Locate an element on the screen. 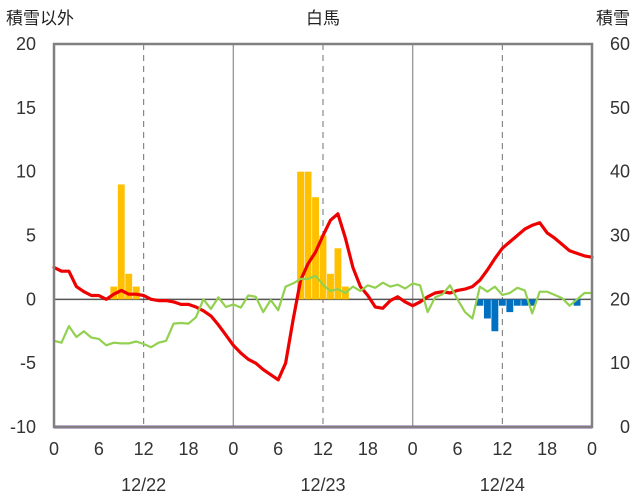 The image size is (636, 501). snow_depth-line is located at coordinates (323, 311).